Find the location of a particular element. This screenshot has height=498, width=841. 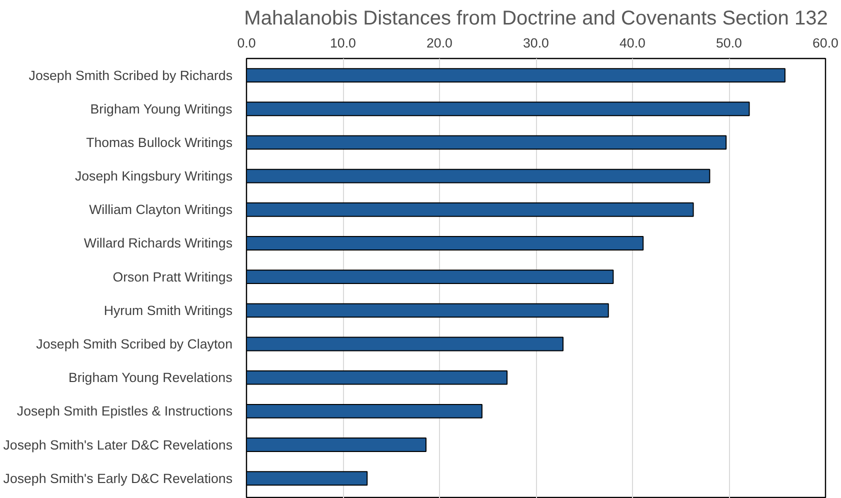

x-tick-label: 0.0 is located at coordinates (246, 43).